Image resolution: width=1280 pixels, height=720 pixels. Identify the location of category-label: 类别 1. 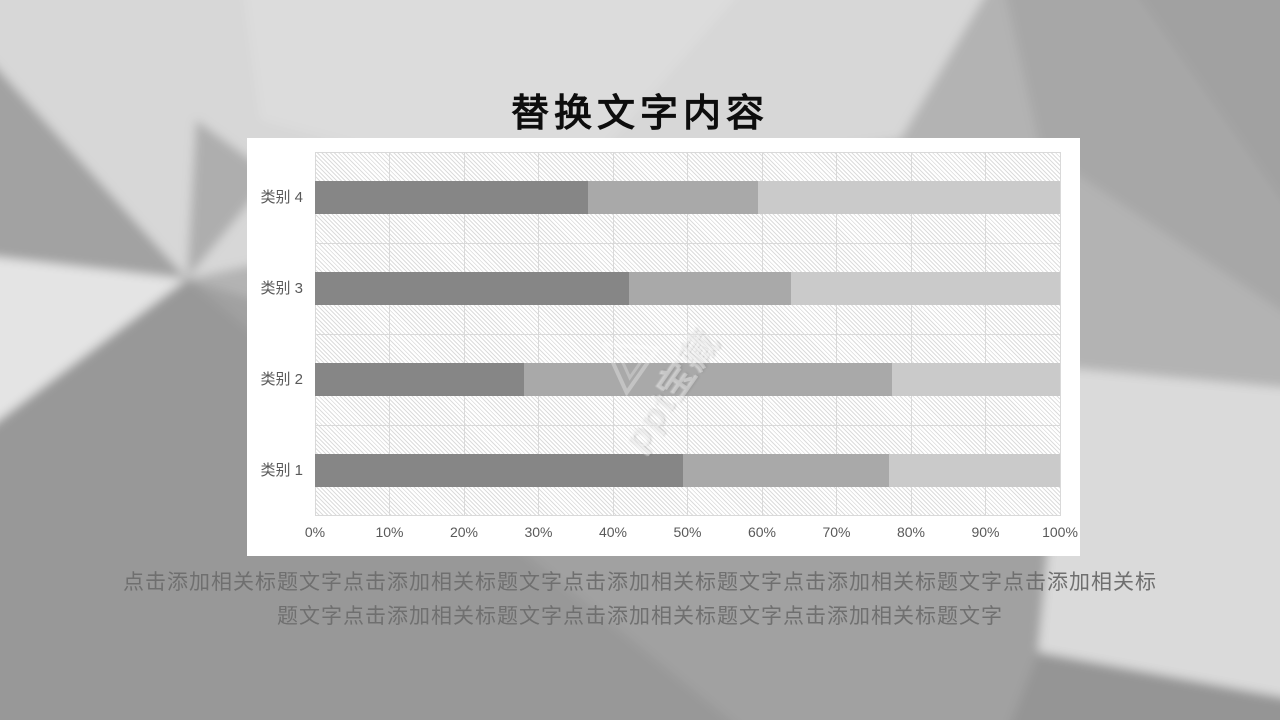
(281, 470).